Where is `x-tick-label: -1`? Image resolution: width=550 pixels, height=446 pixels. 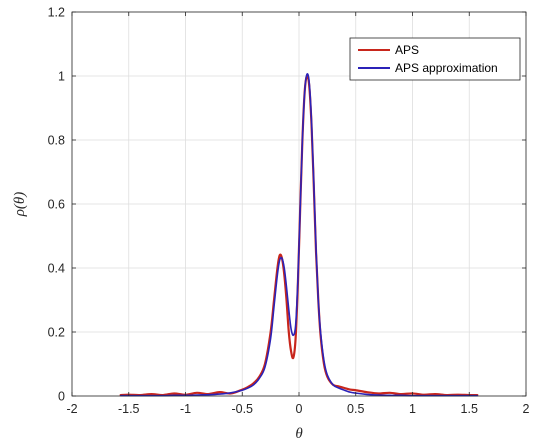 x-tick-label: -1 is located at coordinates (185, 409).